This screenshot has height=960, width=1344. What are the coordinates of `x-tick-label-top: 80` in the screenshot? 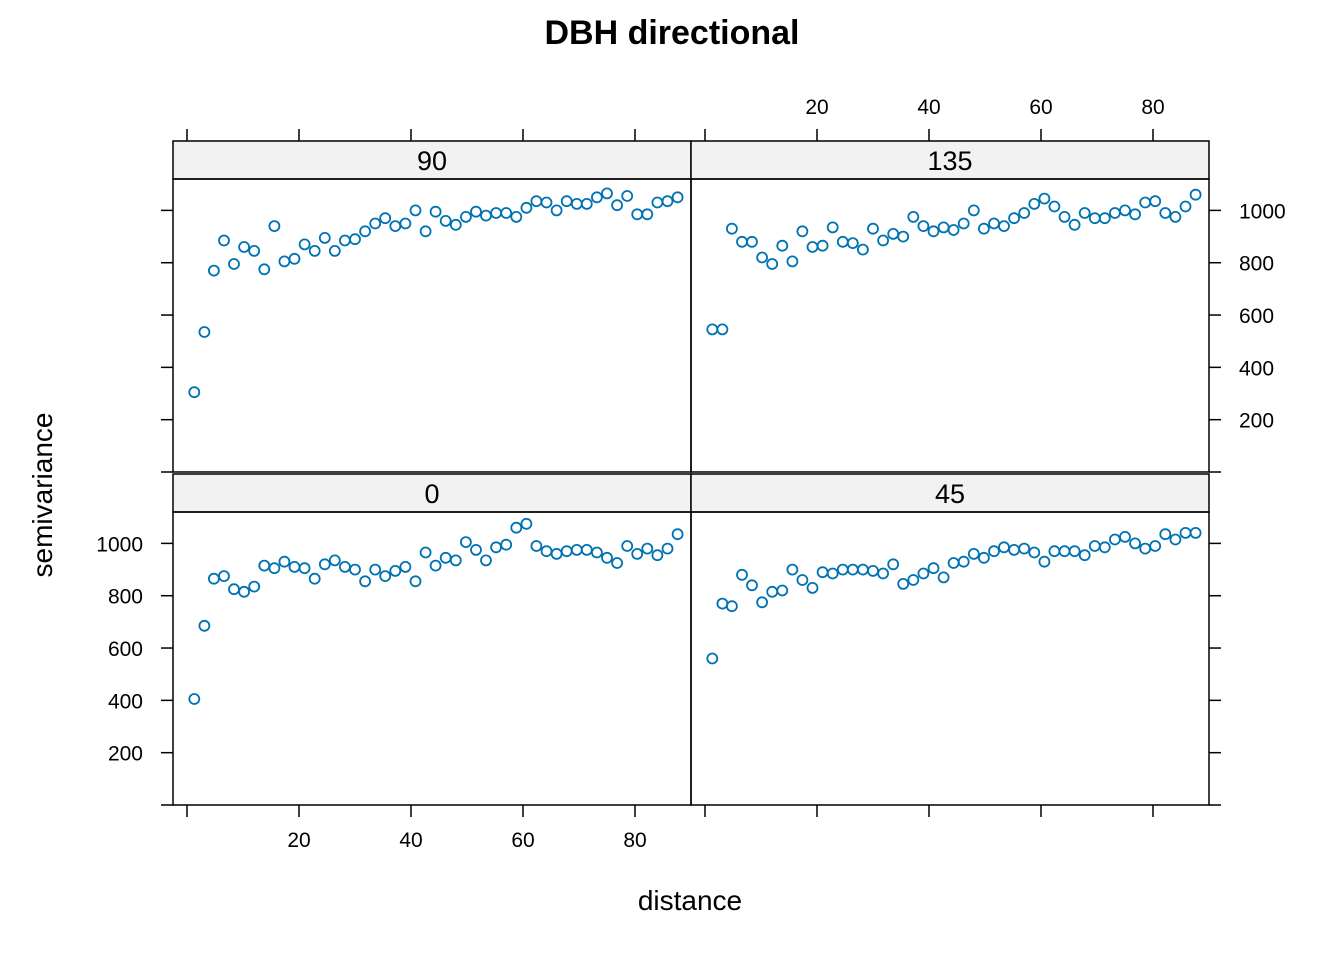 It's located at (1152, 107).